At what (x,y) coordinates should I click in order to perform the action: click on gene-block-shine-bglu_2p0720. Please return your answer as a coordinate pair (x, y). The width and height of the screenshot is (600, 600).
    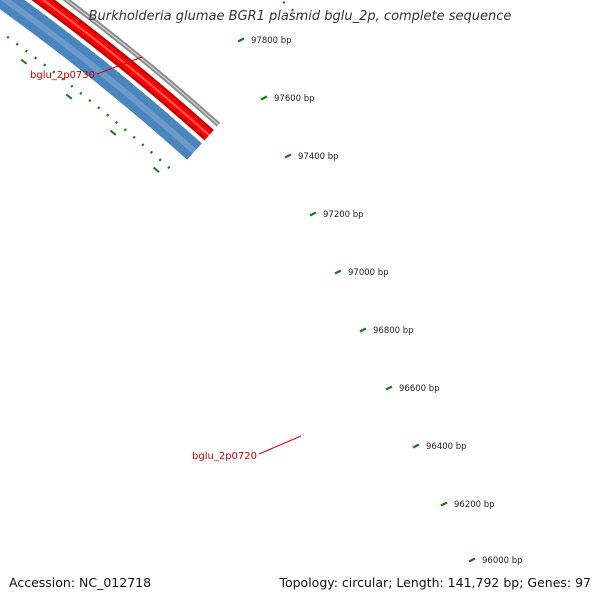
    Looking at the image, I should click on (98, 77).